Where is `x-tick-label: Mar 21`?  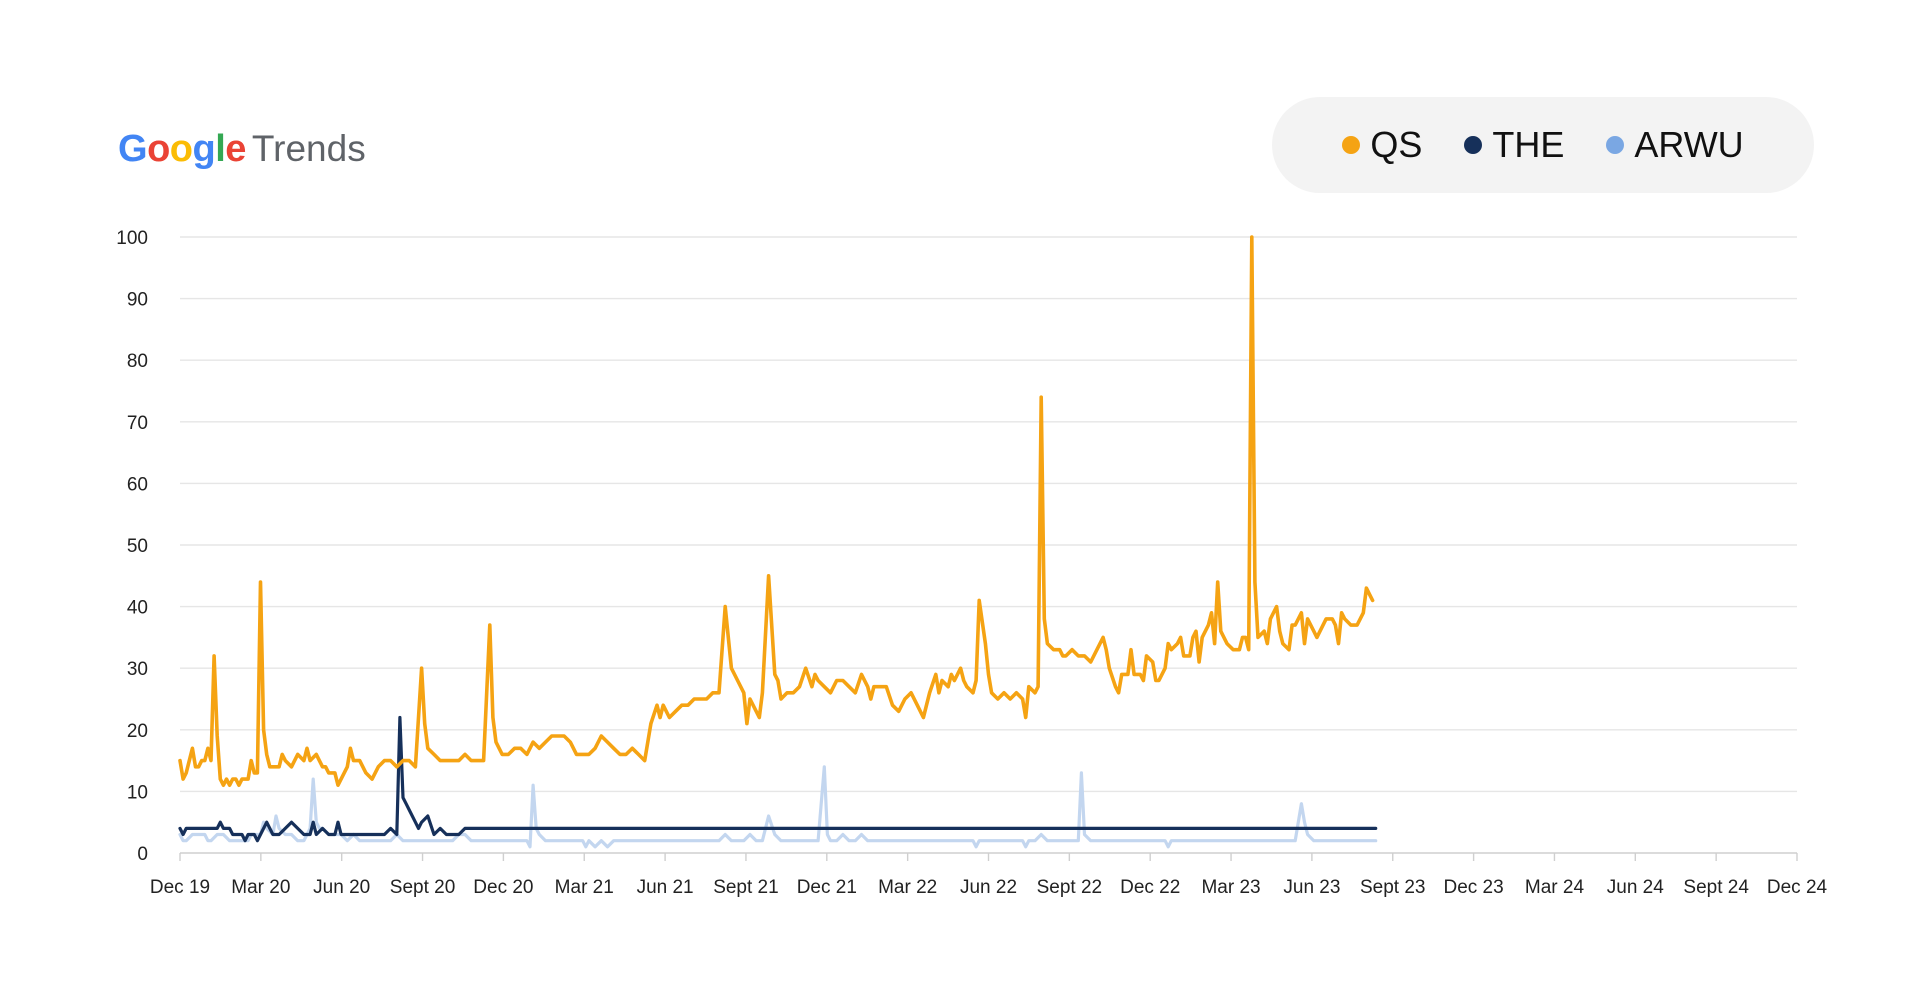 x-tick-label: Mar 21 is located at coordinates (584, 887).